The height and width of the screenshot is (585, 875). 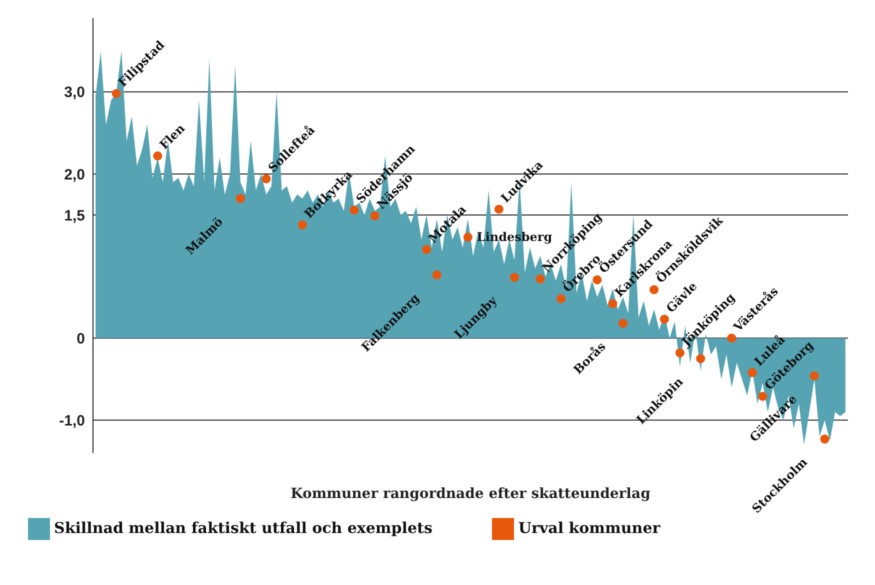 What do you see at coordinates (74, 175) in the screenshot?
I see `y-tick-label: 2,0` at bounding box center [74, 175].